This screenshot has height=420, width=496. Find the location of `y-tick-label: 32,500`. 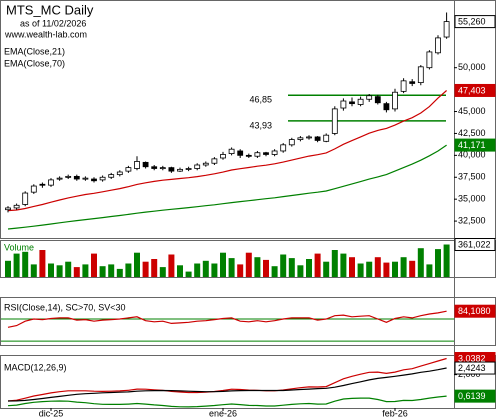

y-tick-label: 32,500 is located at coordinates (472, 220).